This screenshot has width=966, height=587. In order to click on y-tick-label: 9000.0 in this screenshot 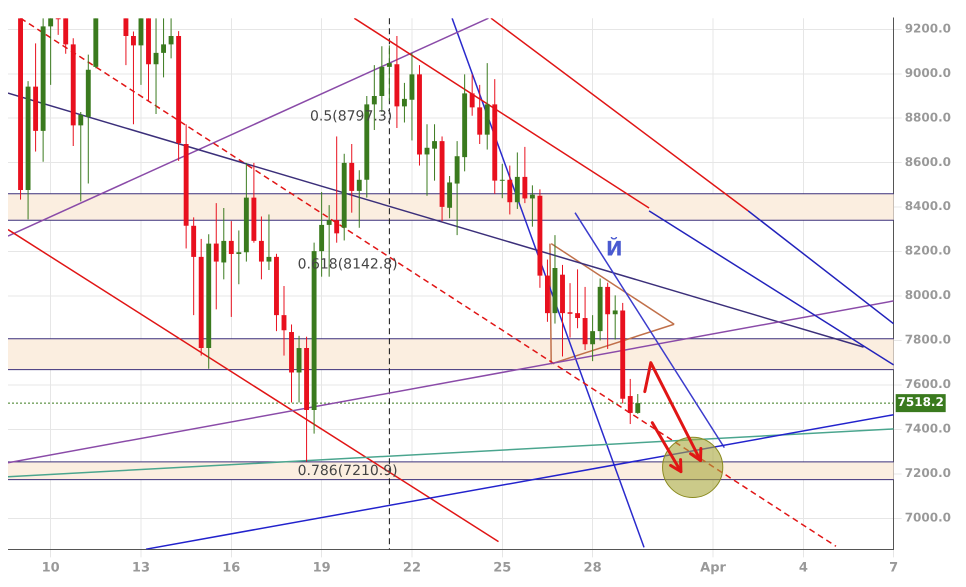, I will do `click(928, 73)`.